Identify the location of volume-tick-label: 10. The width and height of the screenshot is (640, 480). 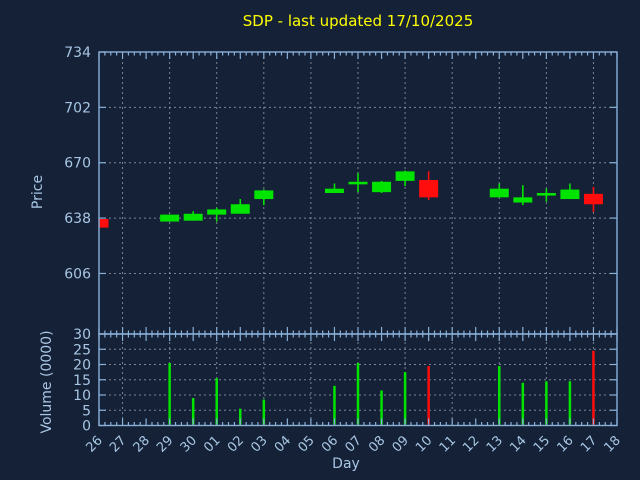
(82, 396).